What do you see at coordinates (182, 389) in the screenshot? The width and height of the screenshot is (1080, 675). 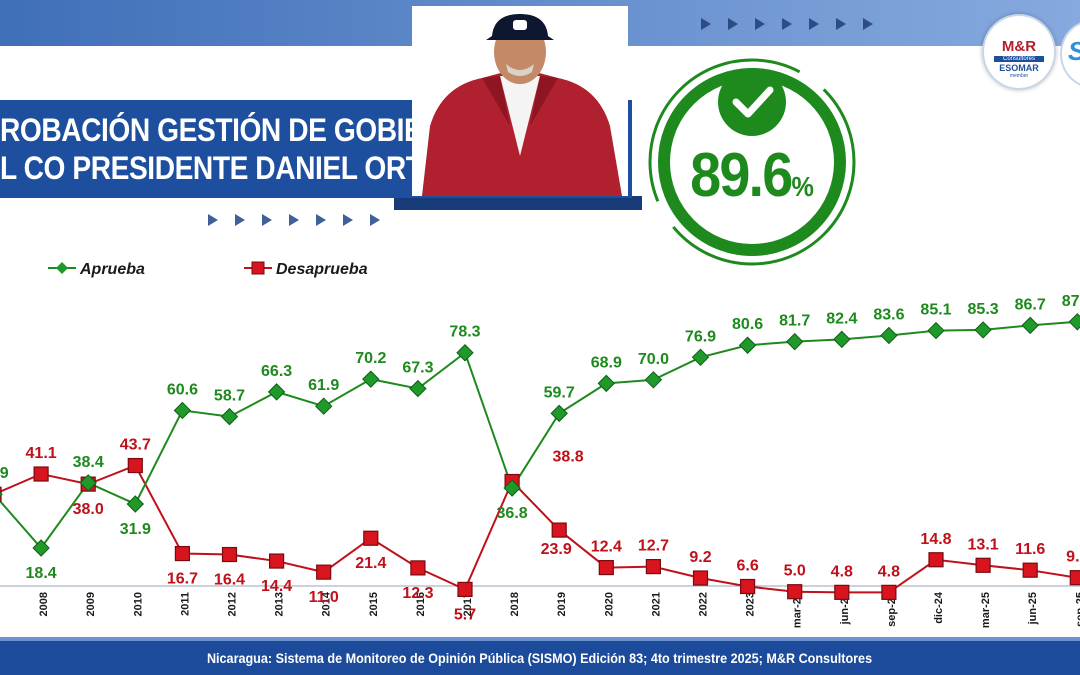 I see `aprueba-data-label: 60.6` at bounding box center [182, 389].